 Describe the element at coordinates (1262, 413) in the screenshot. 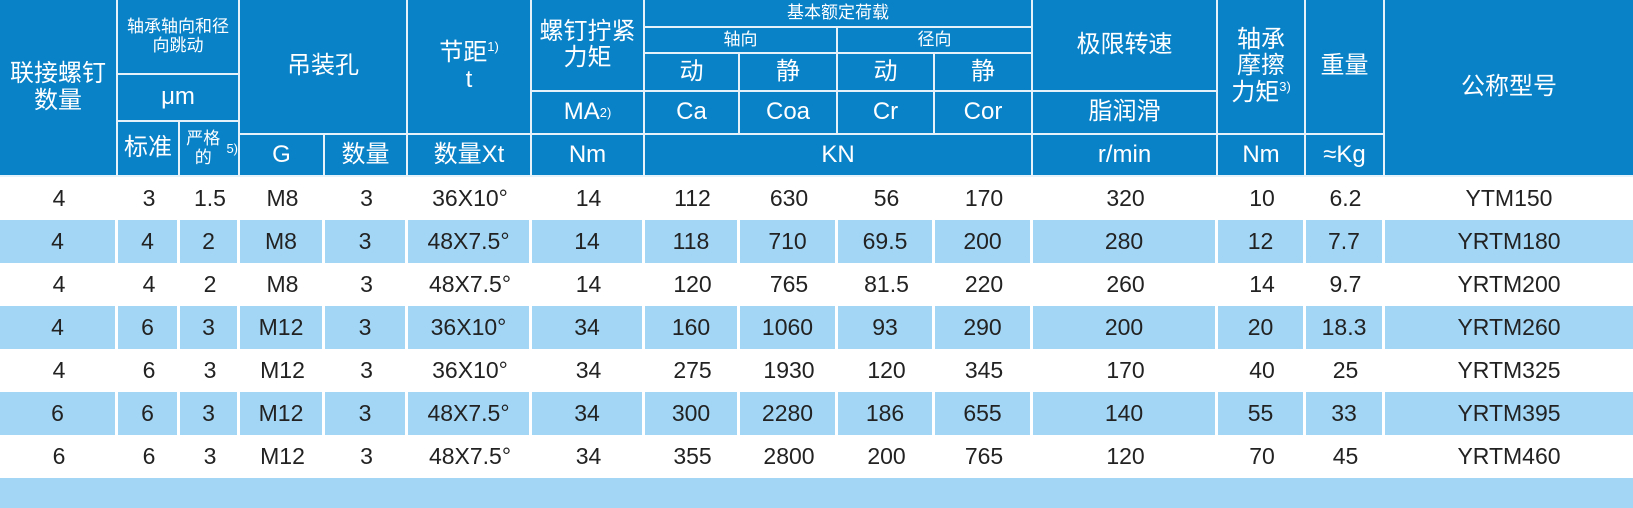

I see `cell-friction: 55` at that location.